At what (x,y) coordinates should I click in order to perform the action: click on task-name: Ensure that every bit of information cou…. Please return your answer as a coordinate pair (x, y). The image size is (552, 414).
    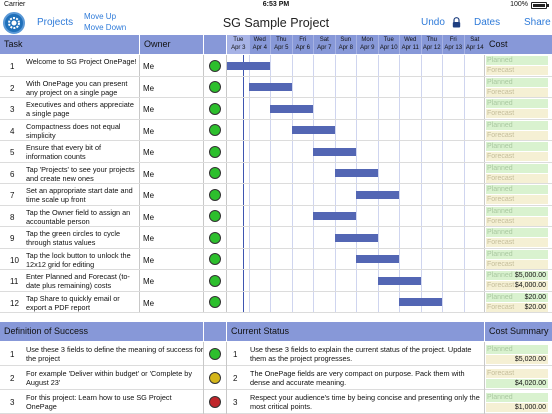
    Looking at the image, I should click on (64, 152).